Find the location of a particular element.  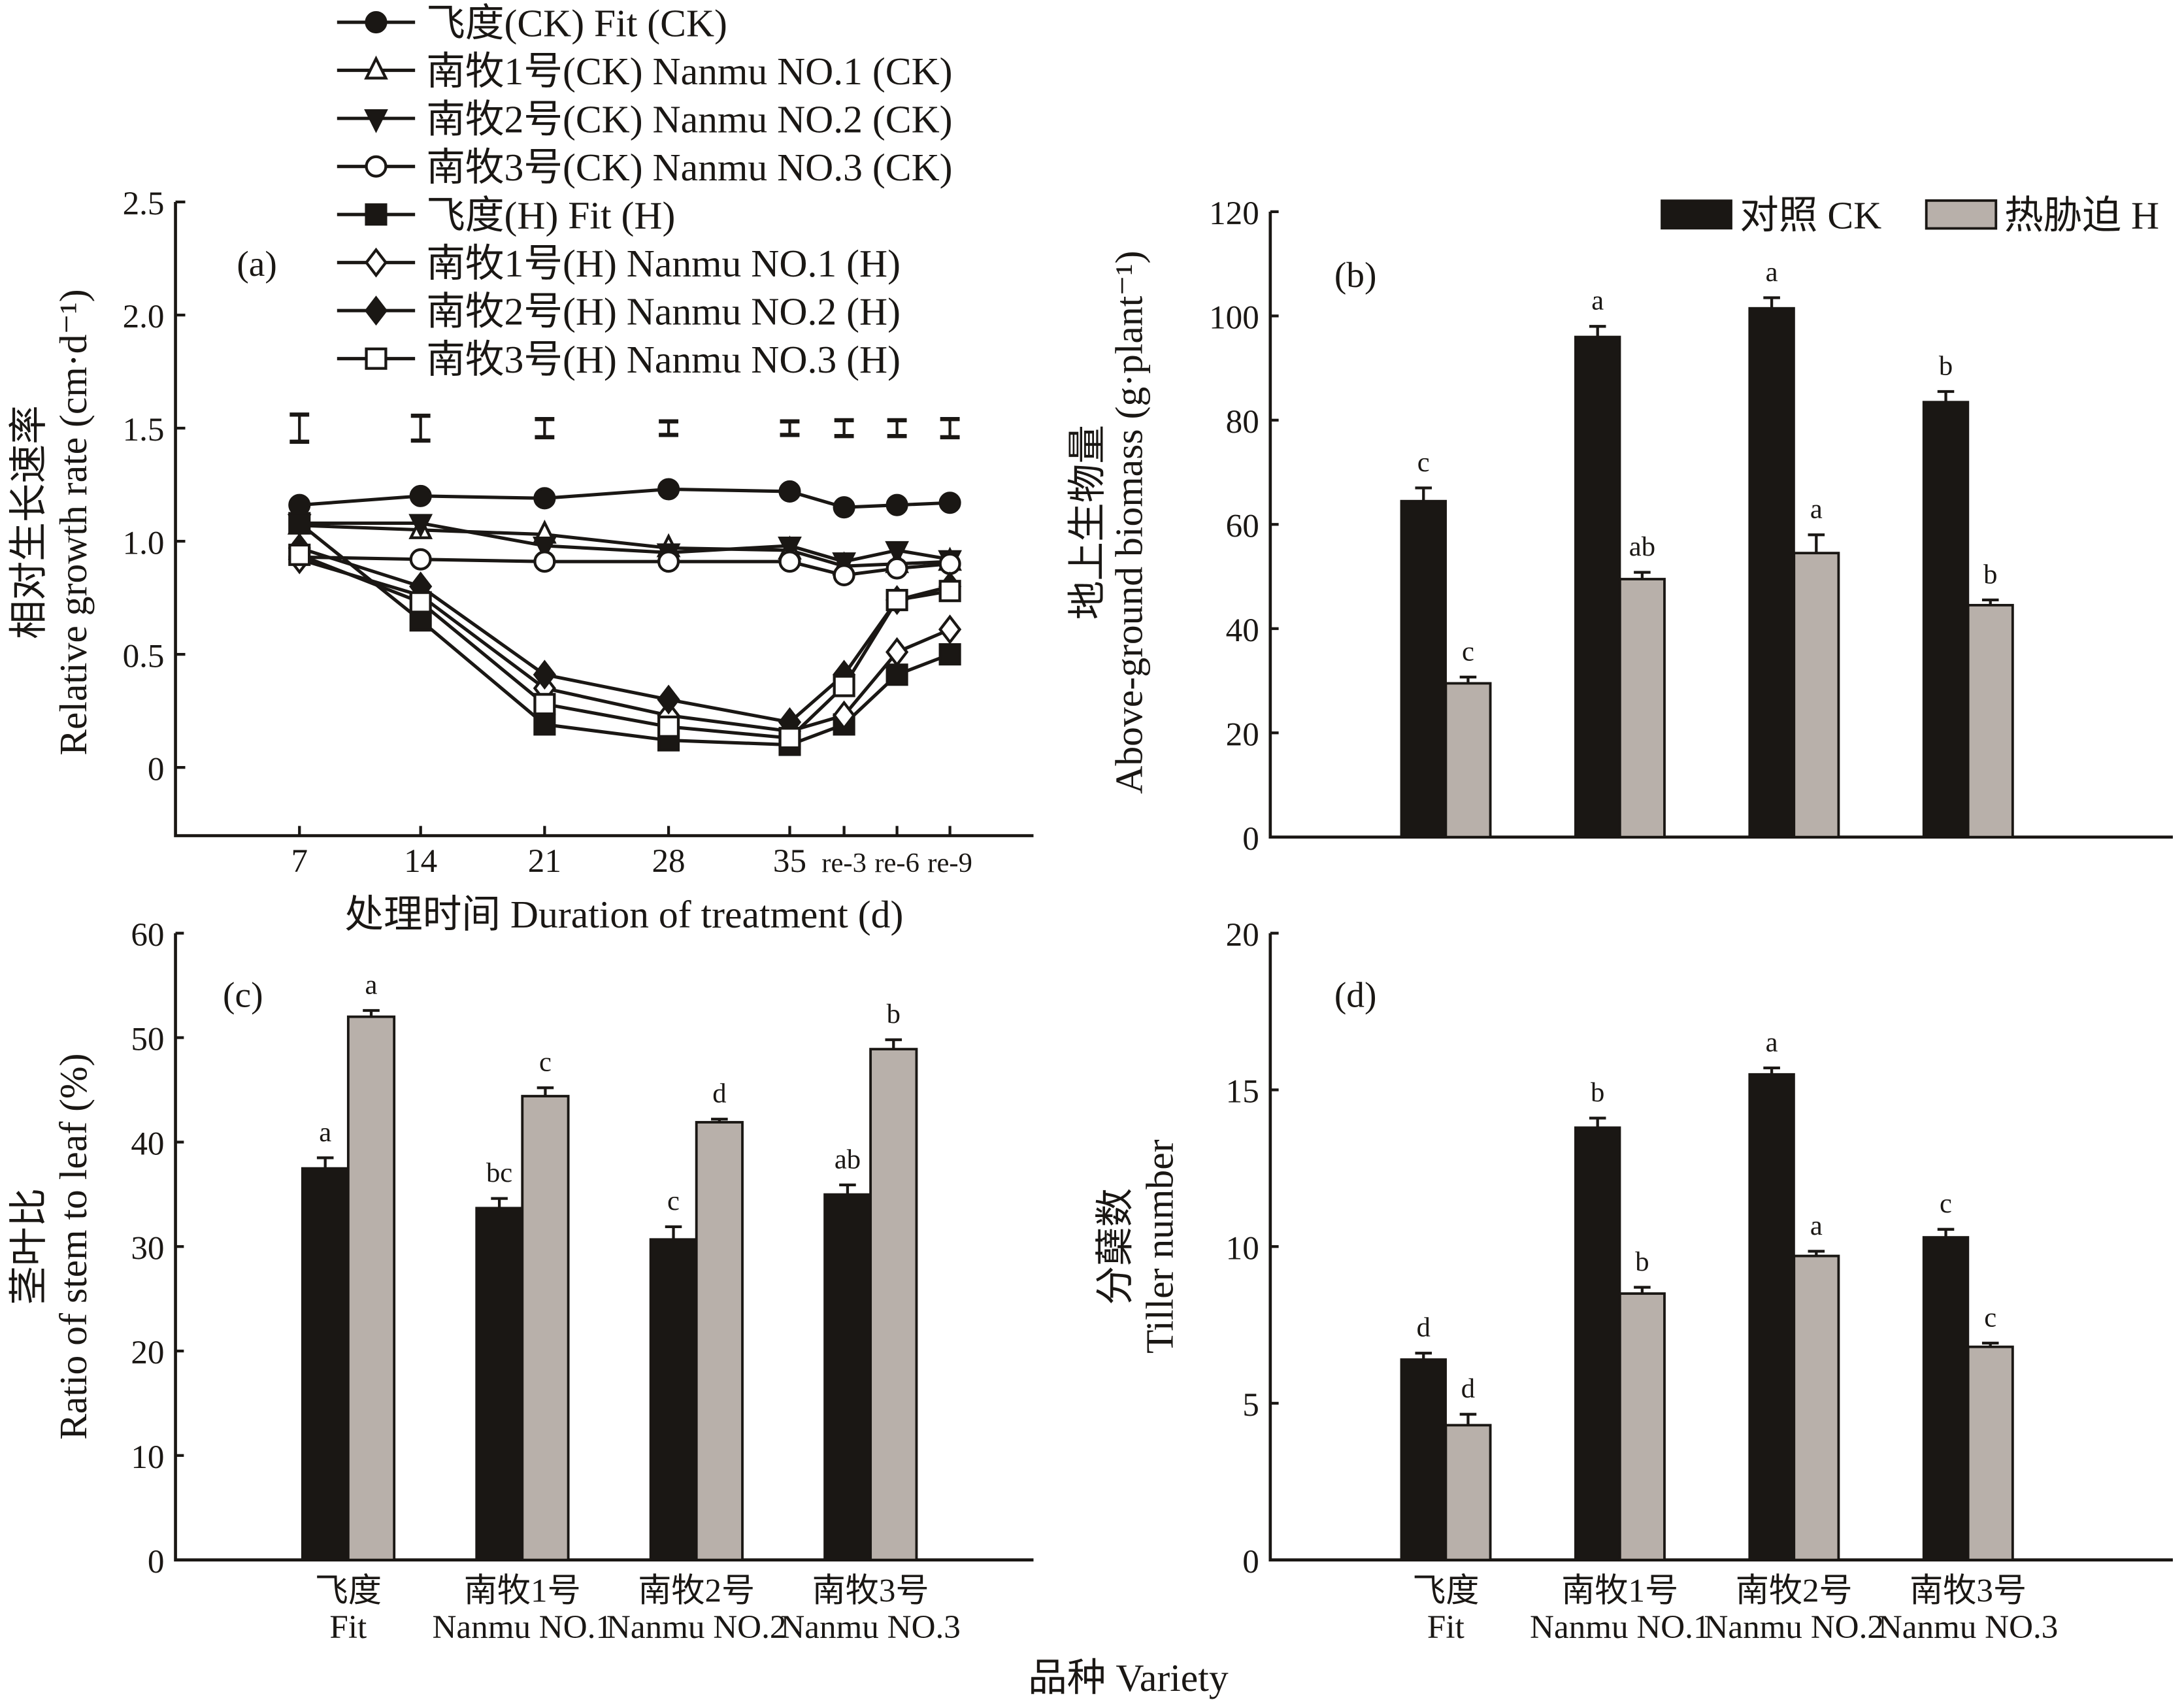

panel-a-axis-lines is located at coordinates (604, 519).